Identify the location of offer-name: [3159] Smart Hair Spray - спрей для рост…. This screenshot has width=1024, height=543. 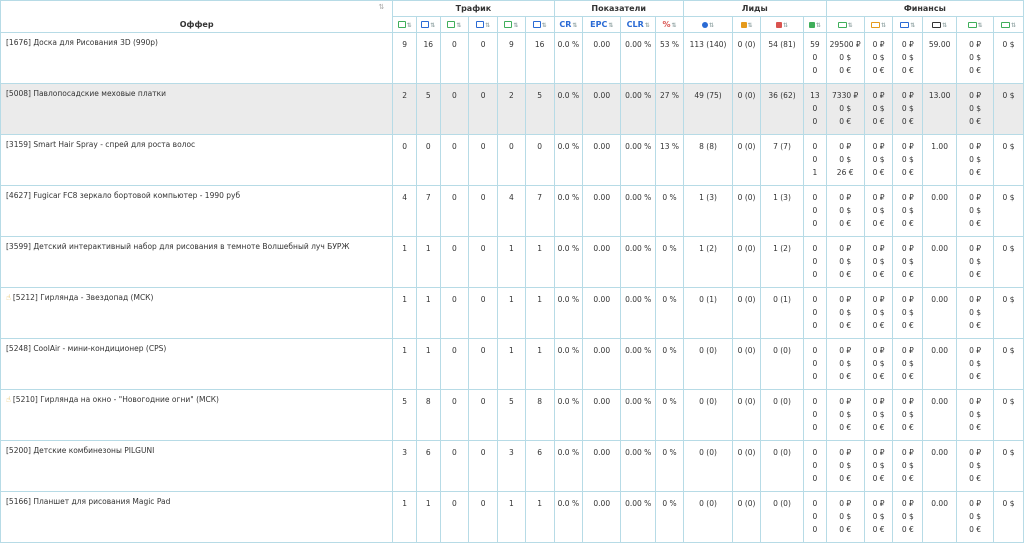
(101, 144).